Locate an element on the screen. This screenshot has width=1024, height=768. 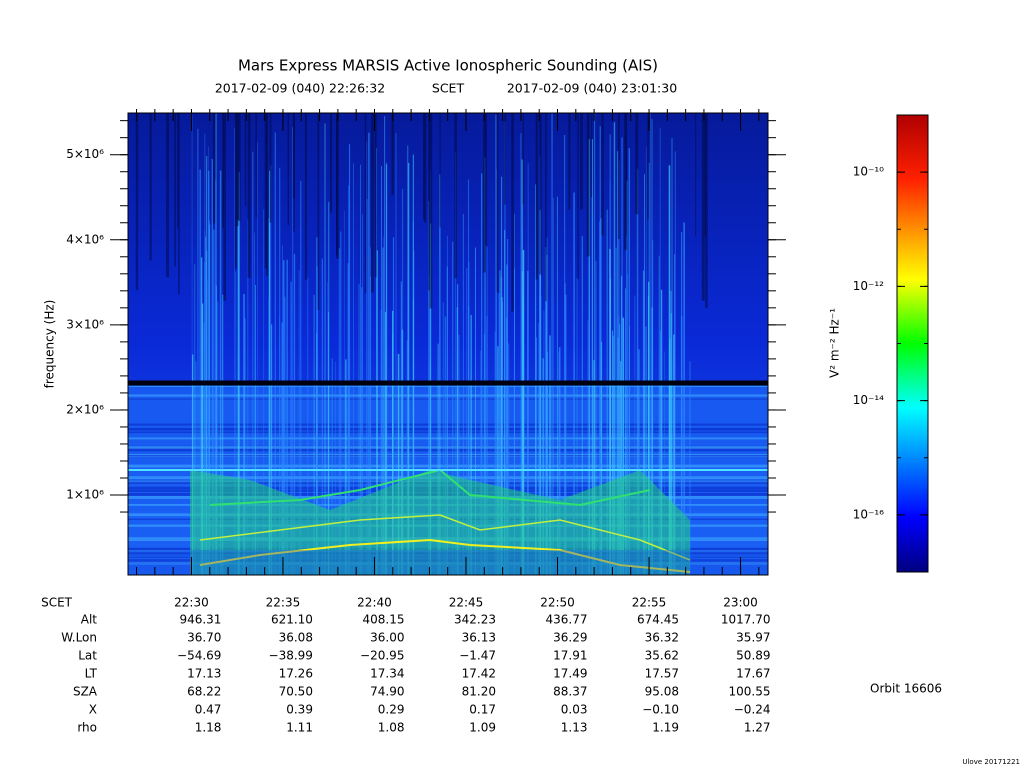
ephemeris-value: 36.08 is located at coordinates (296, 638).